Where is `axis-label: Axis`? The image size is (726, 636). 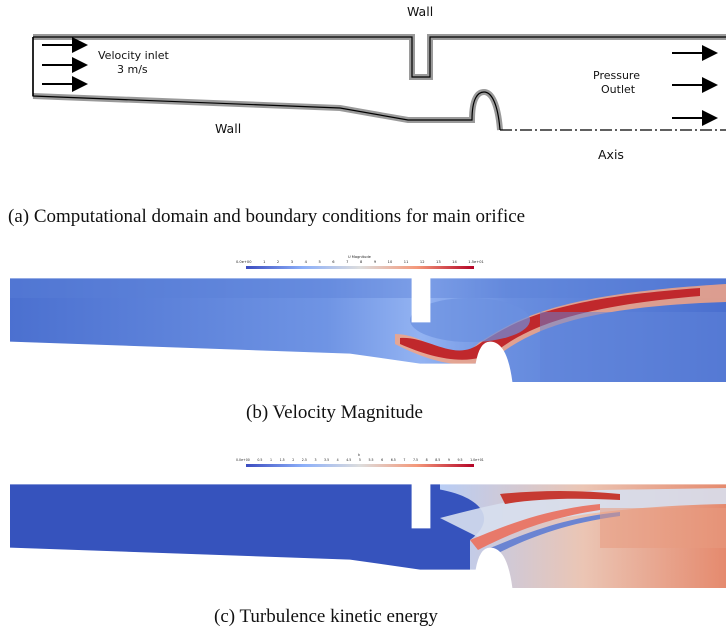
axis-label: Axis is located at coordinates (611, 154).